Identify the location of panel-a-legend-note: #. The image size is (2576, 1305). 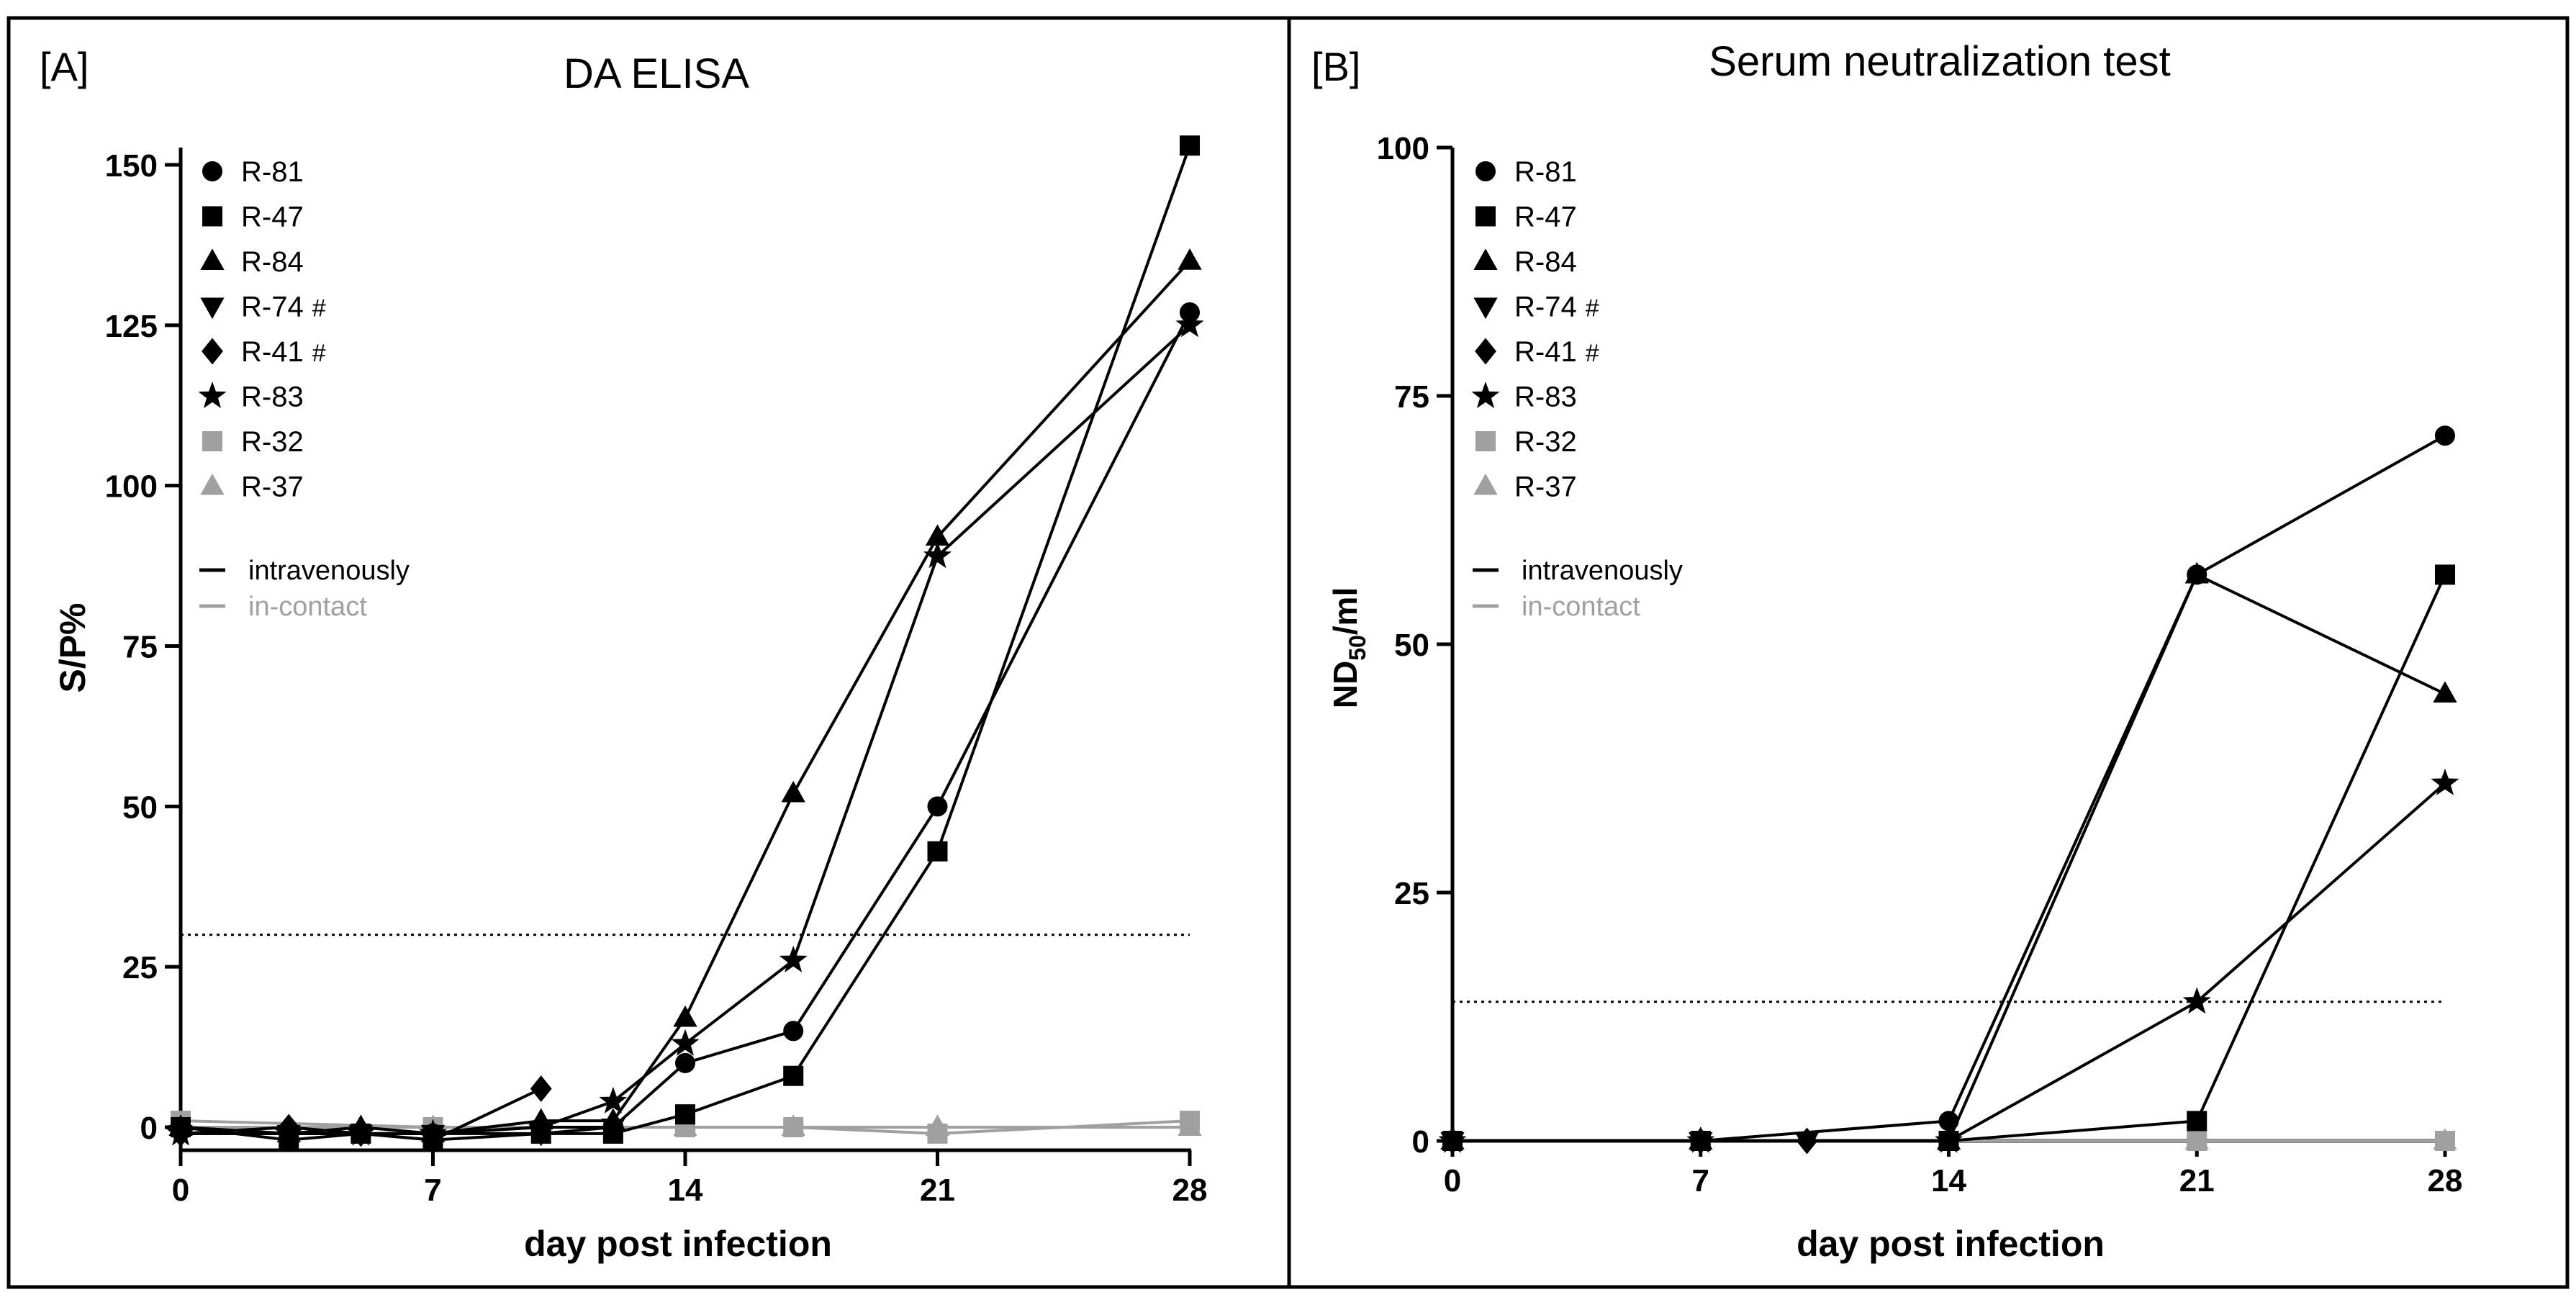
(319, 308).